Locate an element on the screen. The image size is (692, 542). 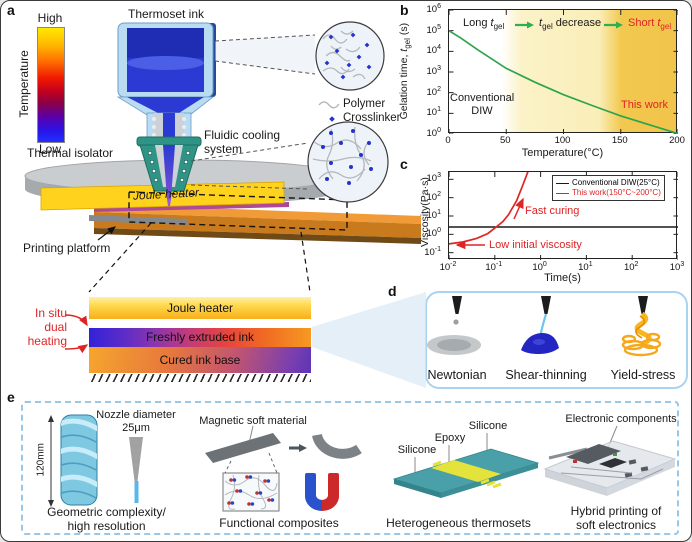
panel-d-label: d is located at coordinates (392, 291).